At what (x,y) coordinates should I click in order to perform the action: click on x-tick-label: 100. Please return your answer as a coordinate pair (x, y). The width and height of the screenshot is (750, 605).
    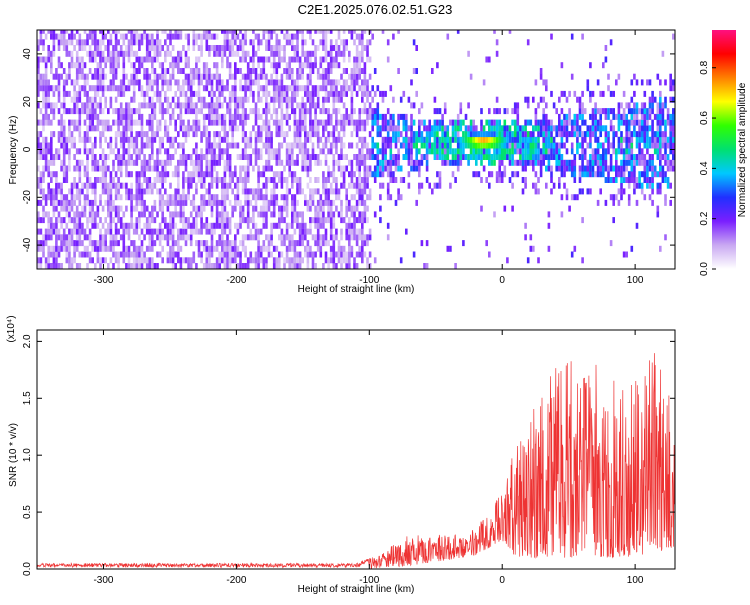
    Looking at the image, I should click on (635, 280).